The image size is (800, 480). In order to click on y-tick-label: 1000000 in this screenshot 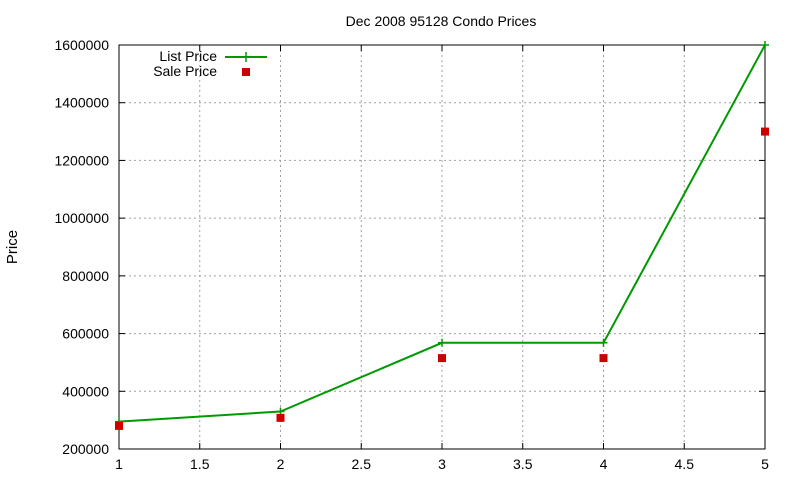, I will do `click(81, 218)`.